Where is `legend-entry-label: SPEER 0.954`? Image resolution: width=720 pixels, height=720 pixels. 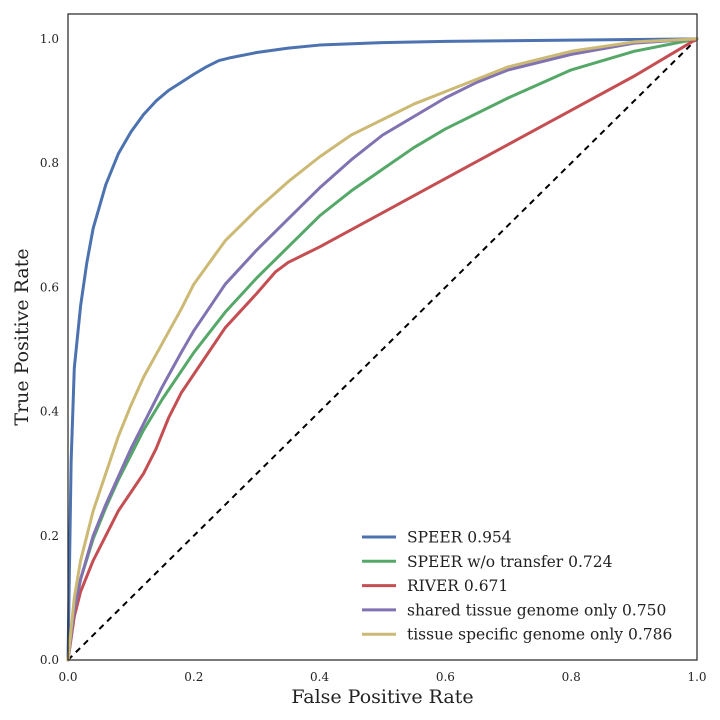
legend-entry-label: SPEER 0.954 is located at coordinates (459, 538).